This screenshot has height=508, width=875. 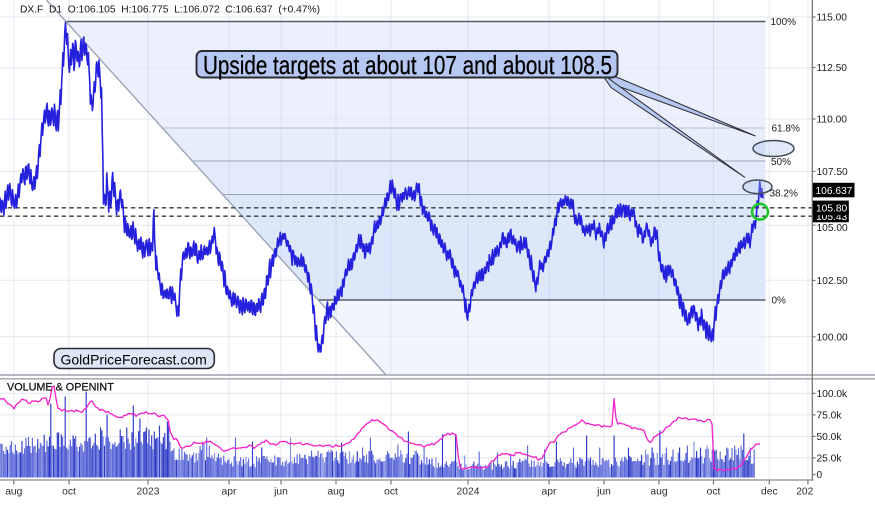 I want to click on svg-text: 100.0k, so click(x=832, y=394).